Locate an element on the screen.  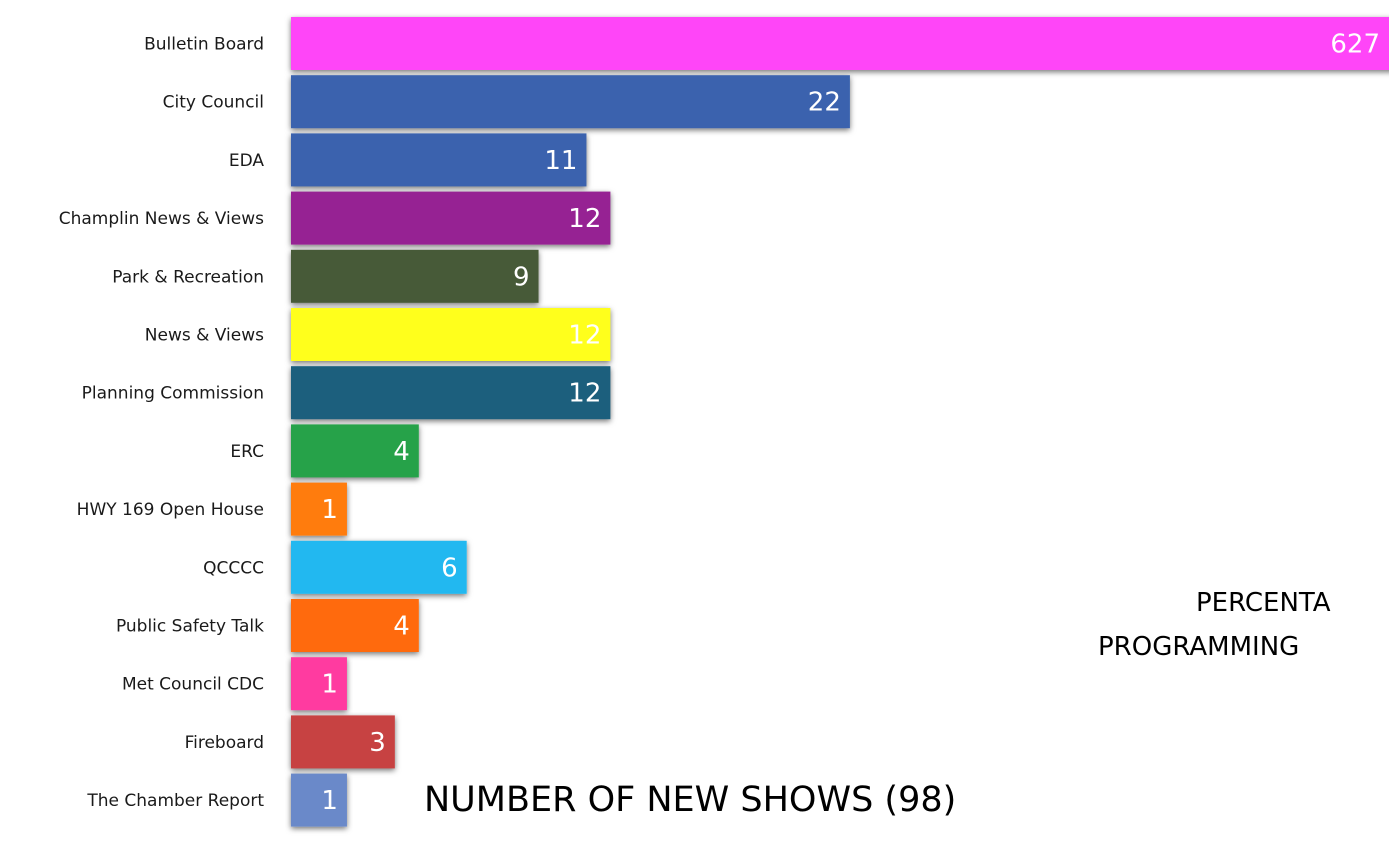
bar-erc is located at coordinates (355, 451).